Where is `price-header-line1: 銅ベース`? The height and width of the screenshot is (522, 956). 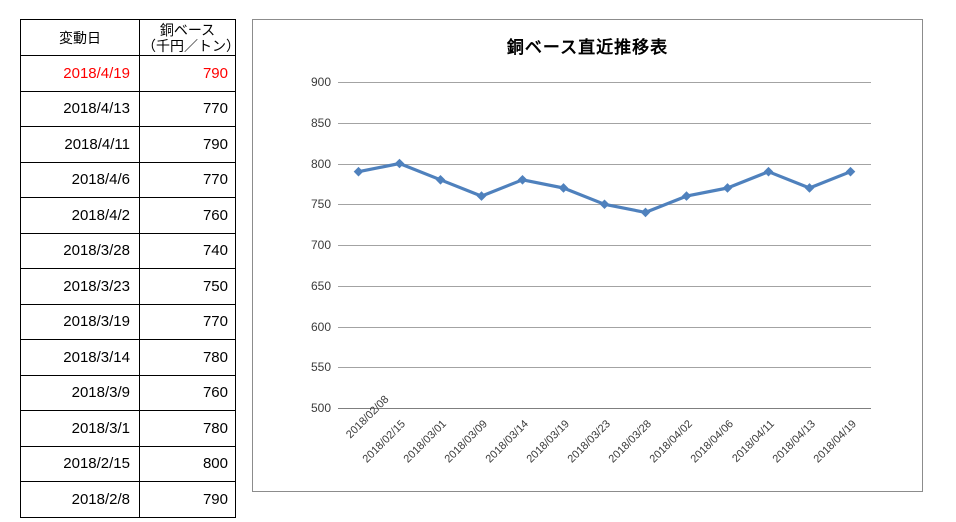 price-header-line1: 銅ベース is located at coordinates (187, 29).